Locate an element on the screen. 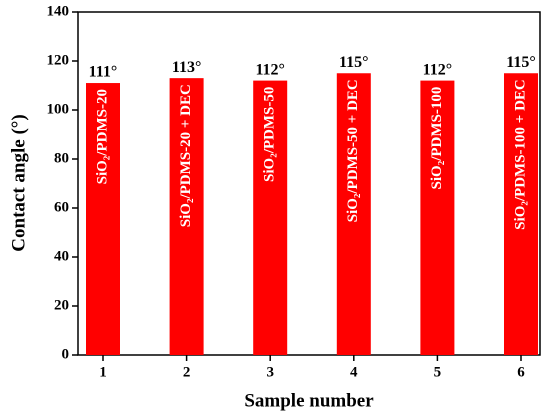 This screenshot has width=550, height=417. bar-label: SiO₂/PDMS-100 is located at coordinates (437, 138).